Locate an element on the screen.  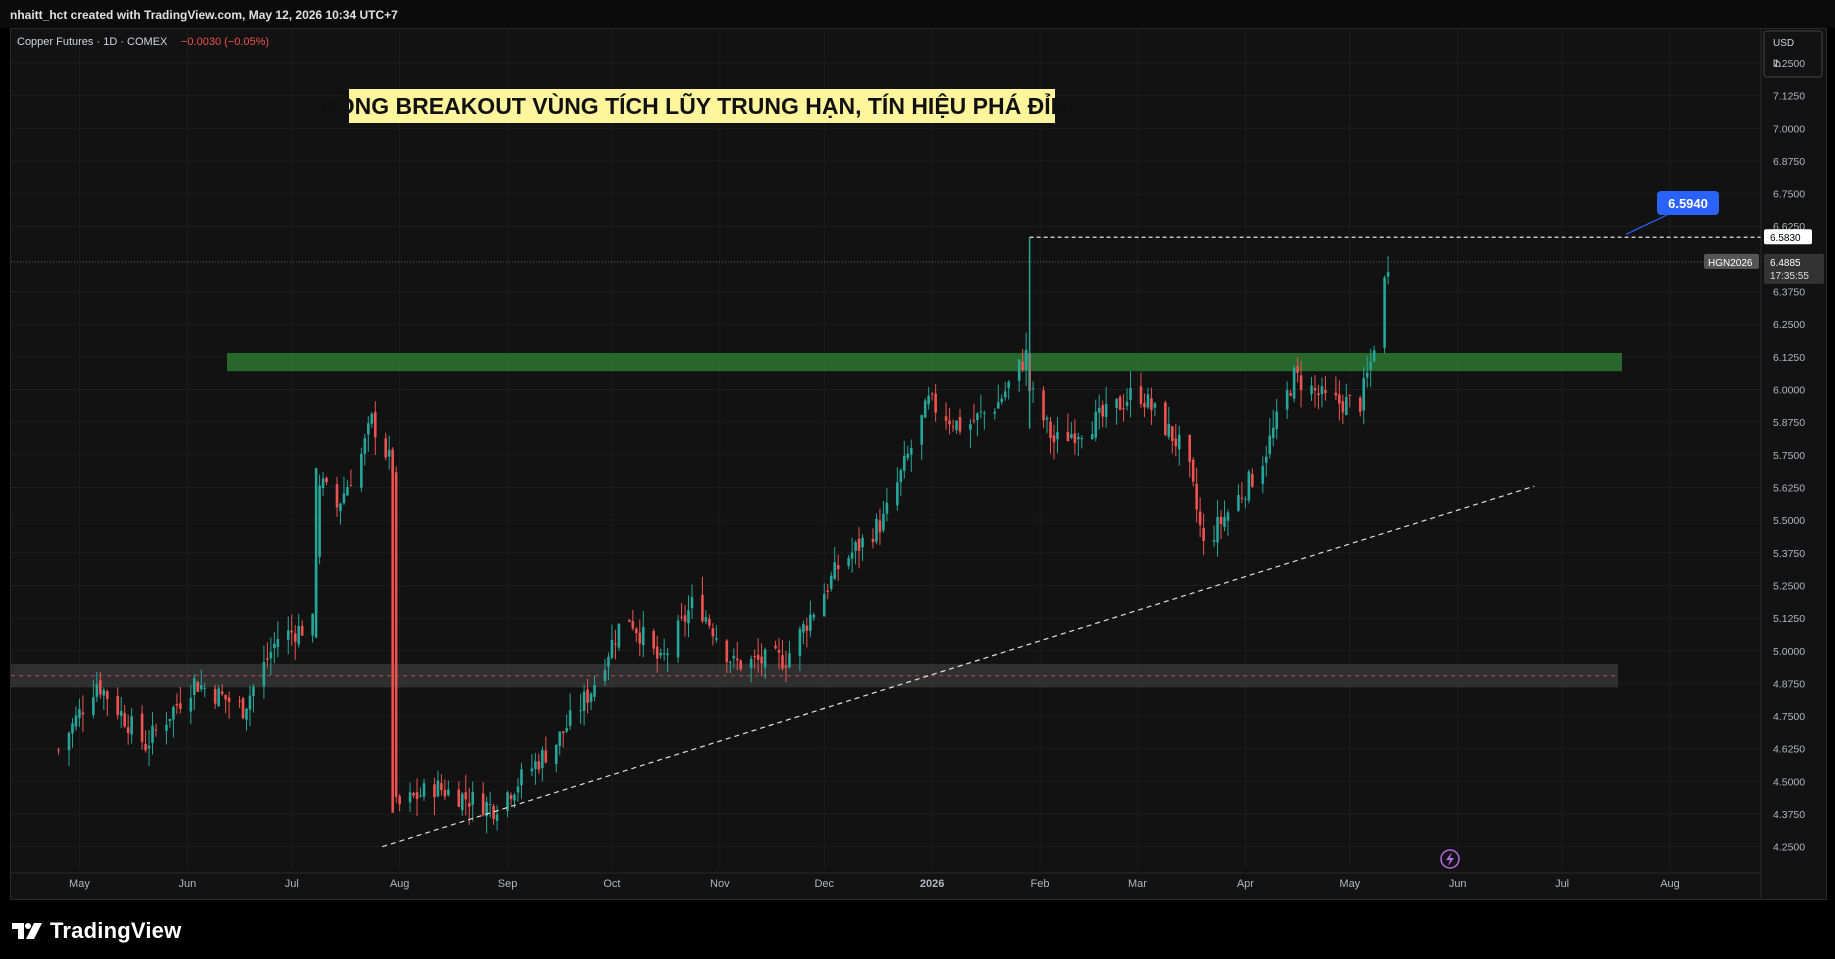
price-tick: 6.7500 is located at coordinates (1789, 195).